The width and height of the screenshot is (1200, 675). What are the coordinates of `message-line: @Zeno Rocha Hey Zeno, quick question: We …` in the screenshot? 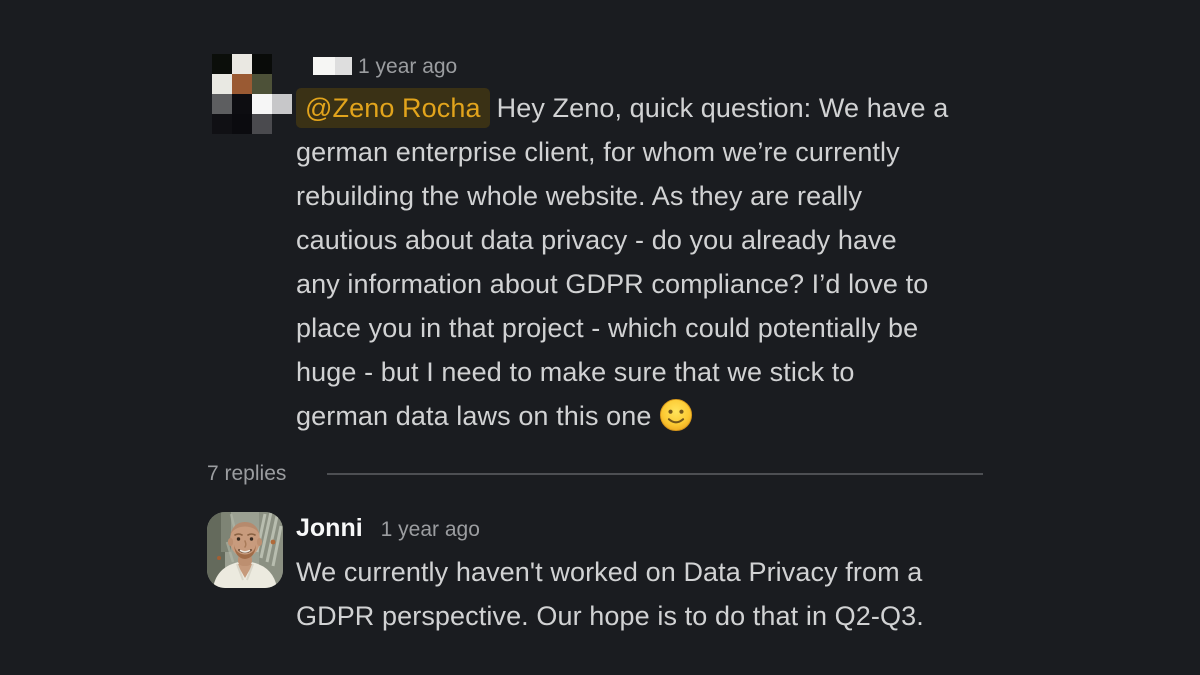 It's located at (666, 108).